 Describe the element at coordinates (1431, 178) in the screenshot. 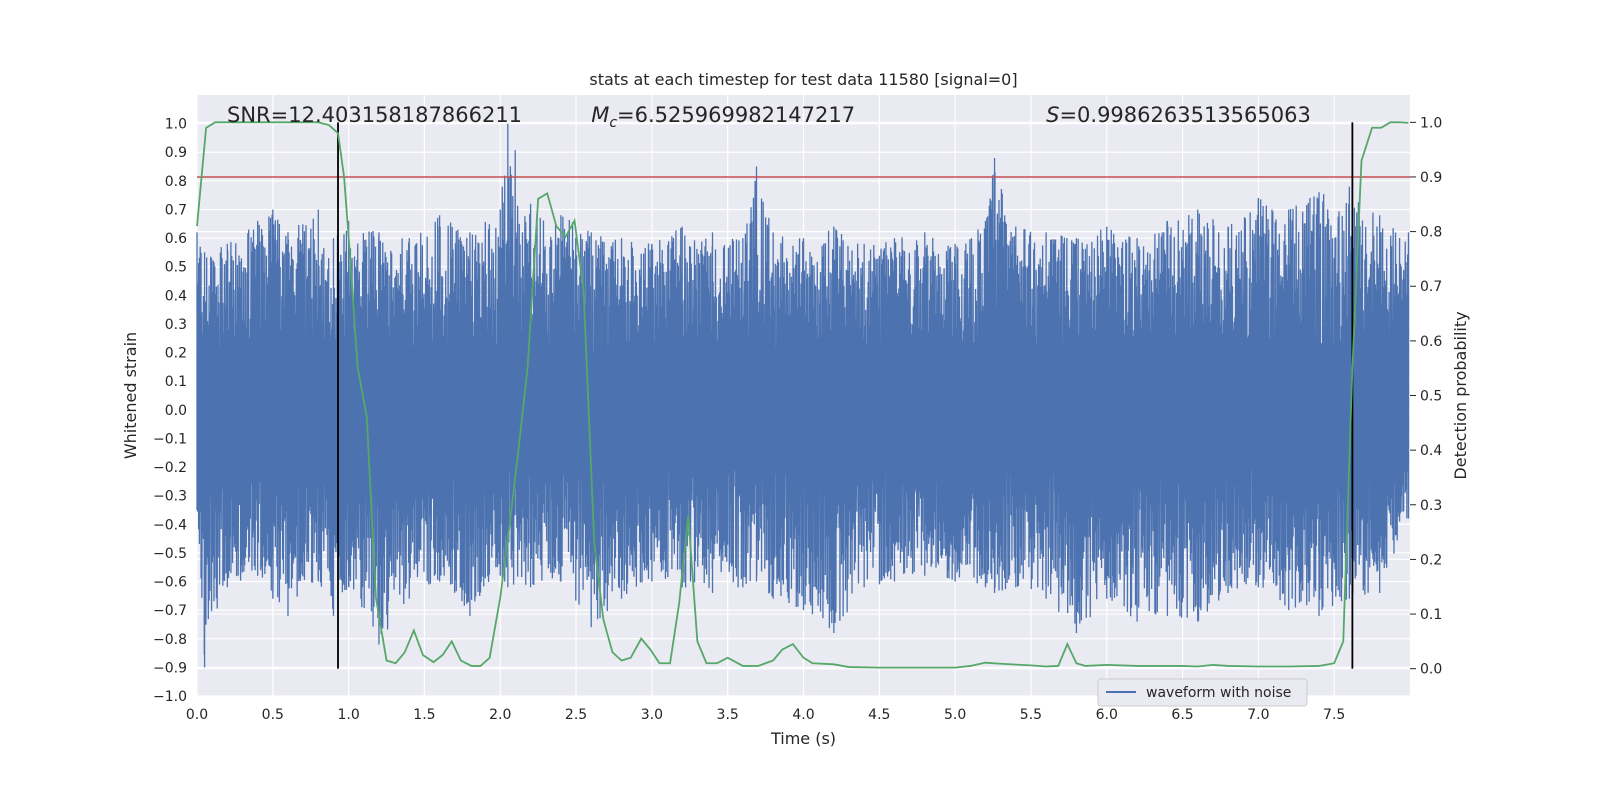

I see `right-y-tick-label: 0.9` at that location.